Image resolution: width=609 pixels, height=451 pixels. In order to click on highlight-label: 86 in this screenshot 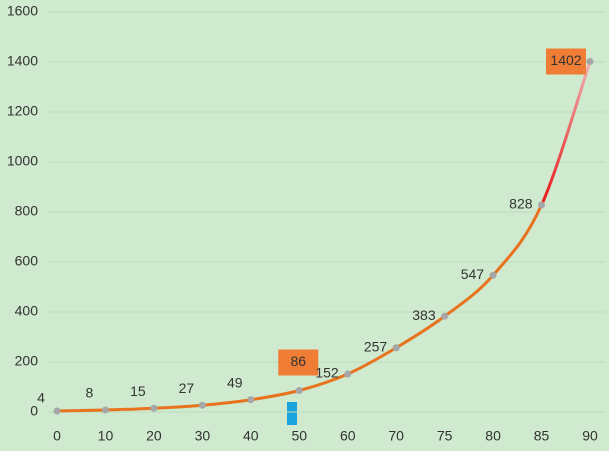, I will do `click(298, 362)`.